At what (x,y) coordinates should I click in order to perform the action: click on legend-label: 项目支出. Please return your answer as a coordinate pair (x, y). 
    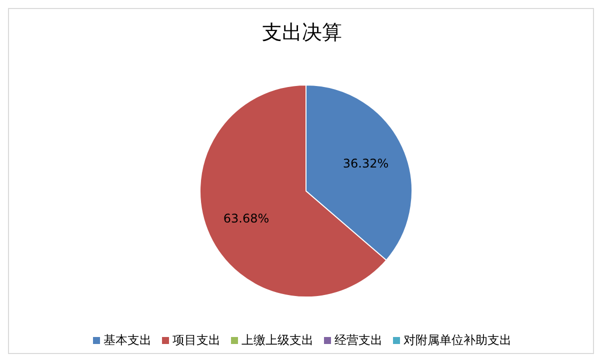
    Looking at the image, I should click on (196, 340).